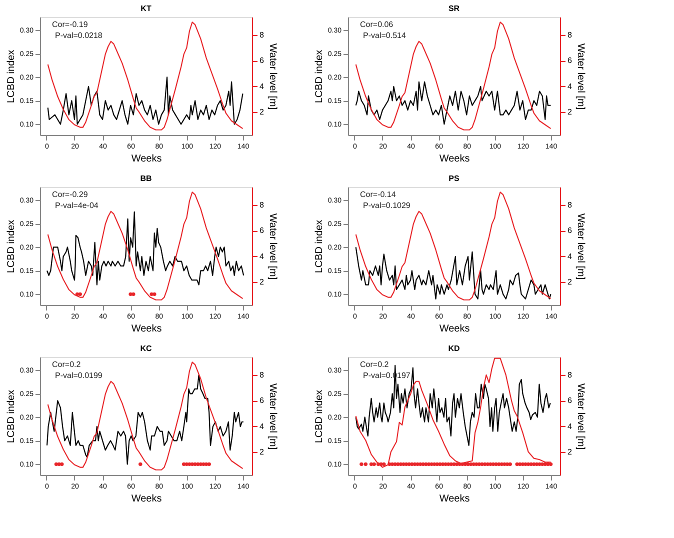 The height and width of the screenshot is (538, 674). What do you see at coordinates (377, 24) in the screenshot?
I see `annotation: Cor=0.06` at bounding box center [377, 24].